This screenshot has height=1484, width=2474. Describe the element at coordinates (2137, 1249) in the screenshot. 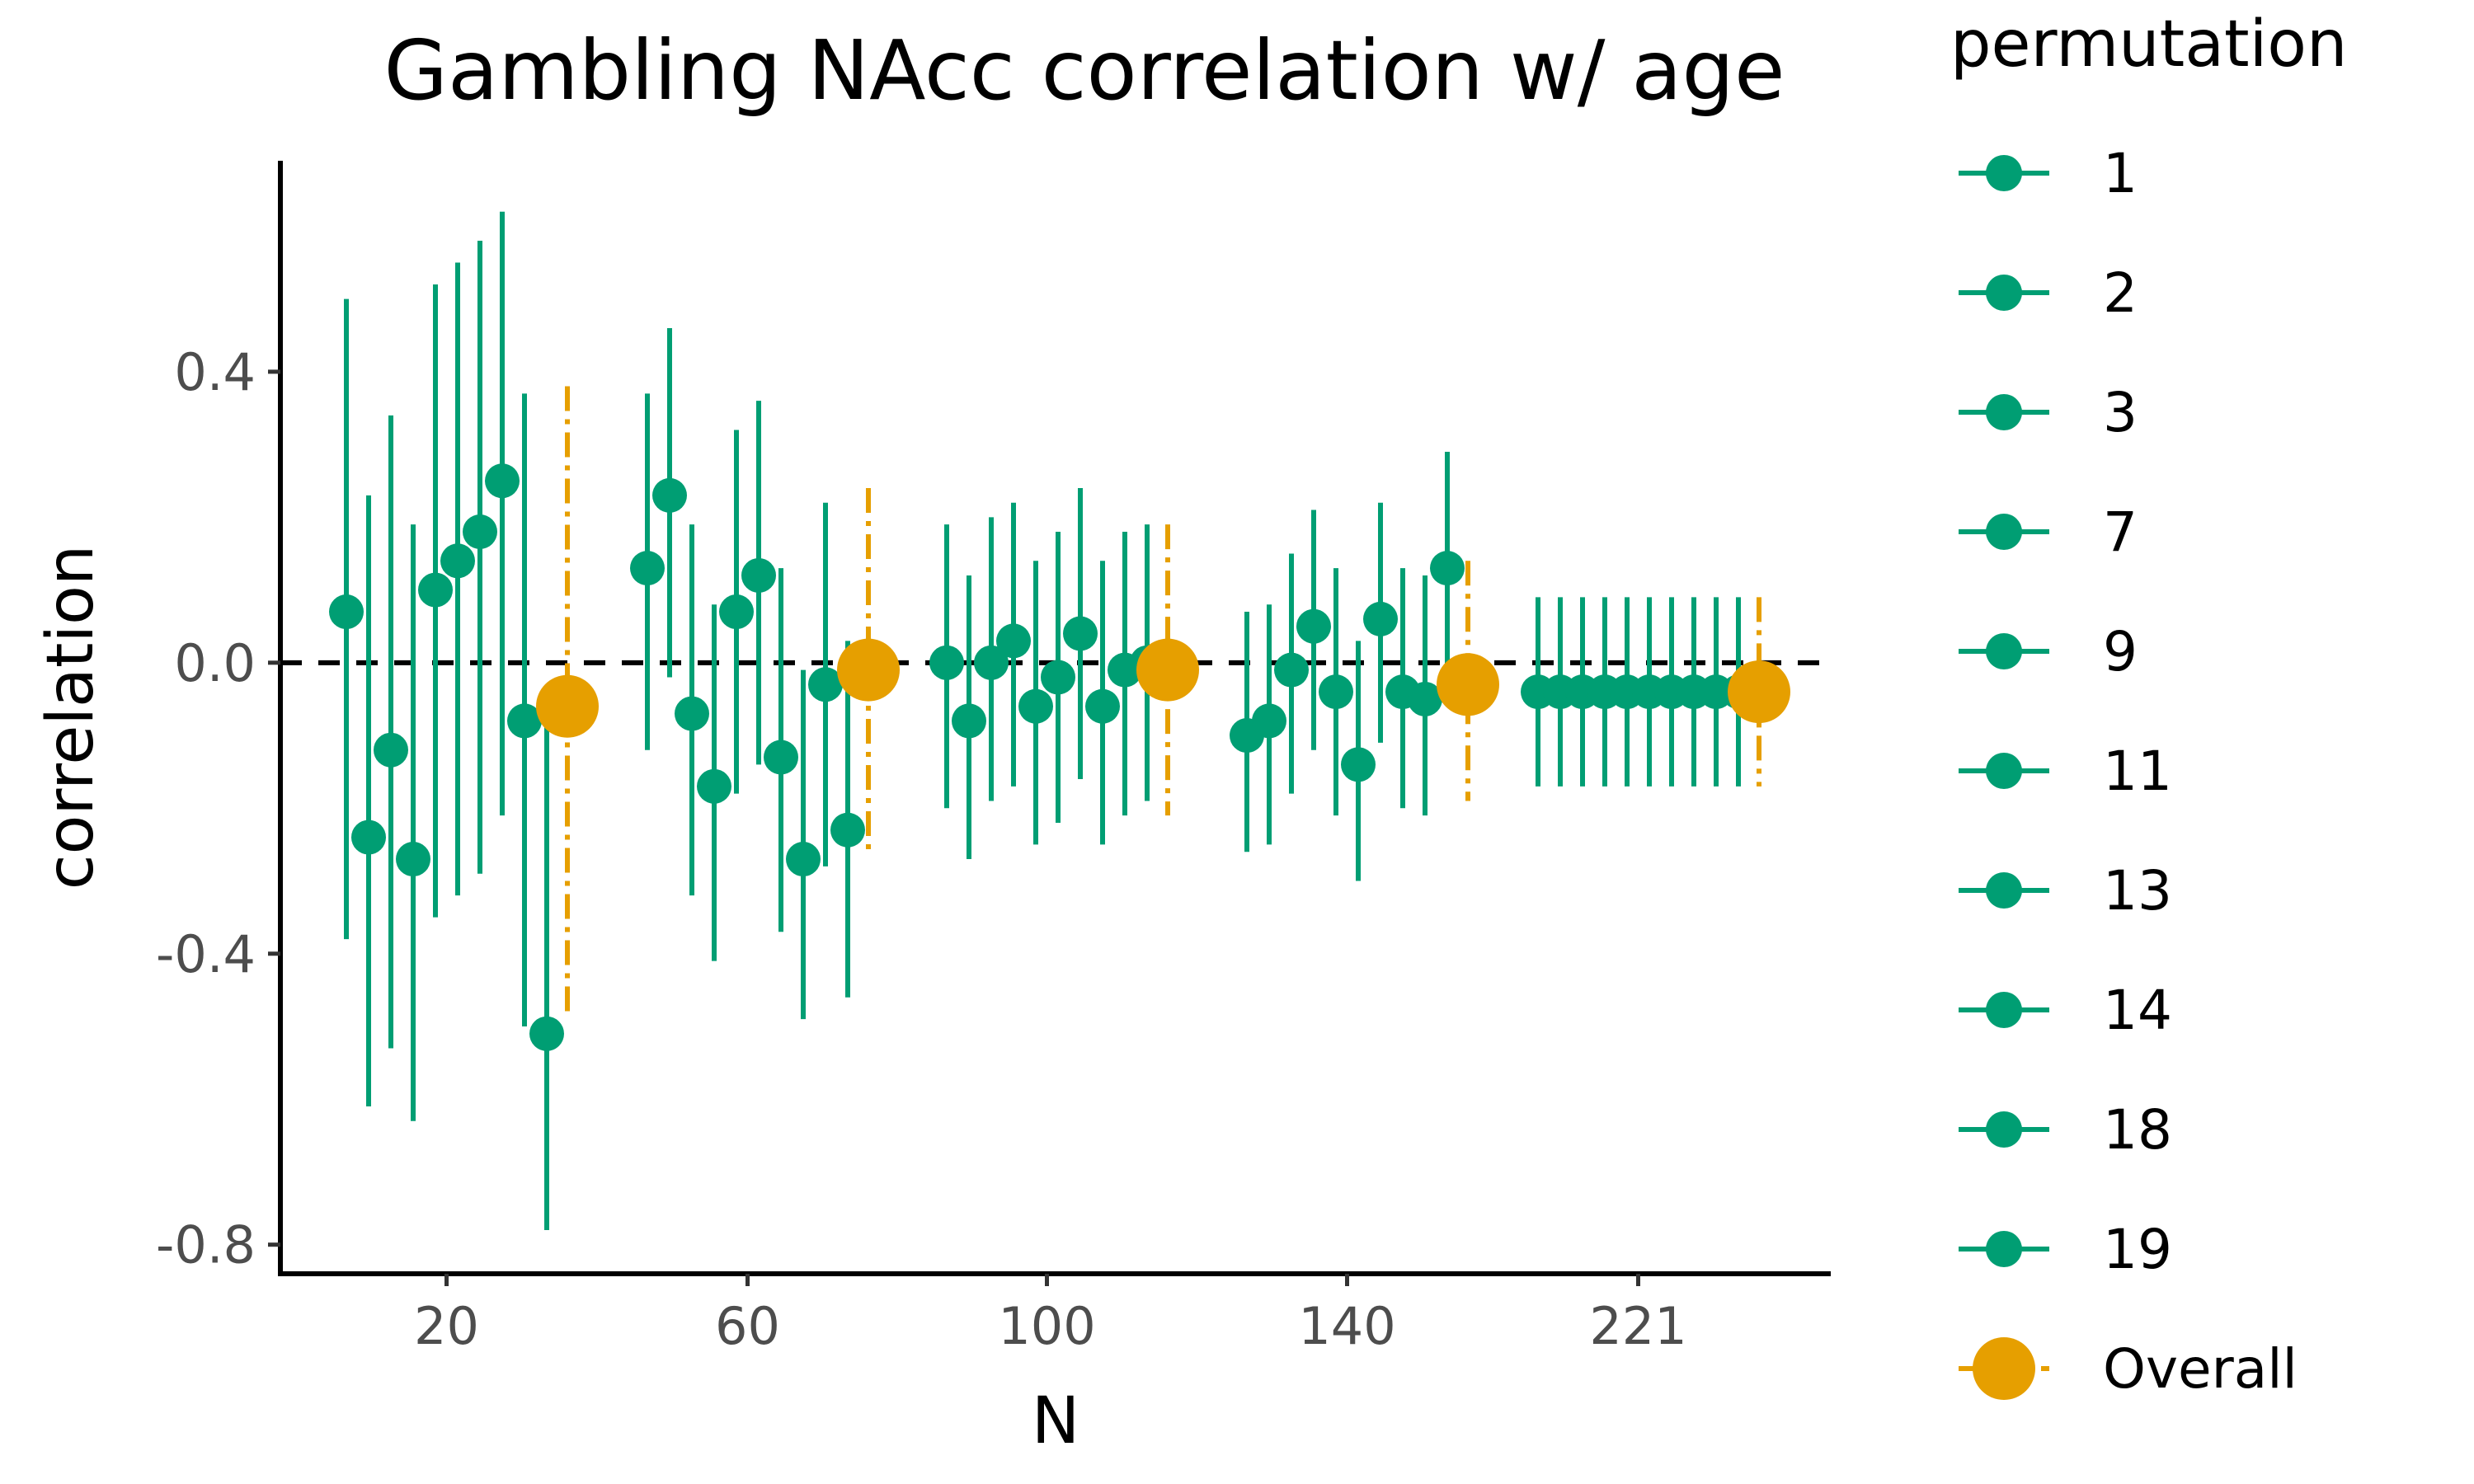

I see `legend-label: 19` at that location.